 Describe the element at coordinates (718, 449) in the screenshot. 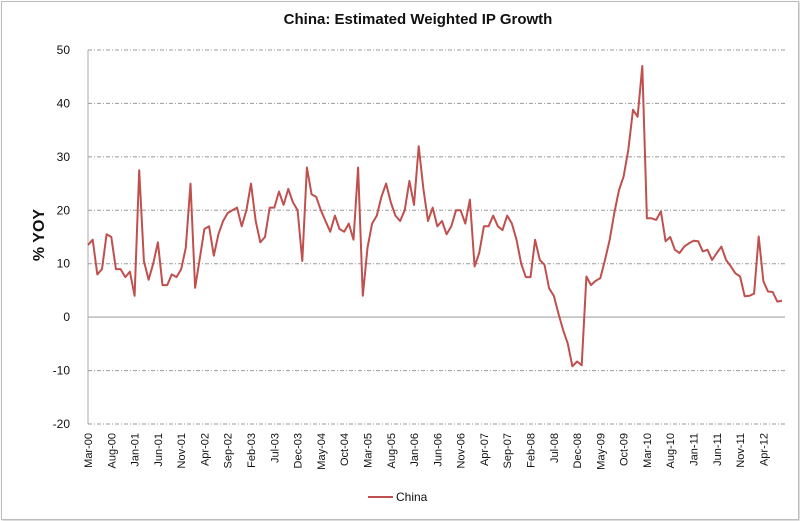

I see `x-tick-label: Jun-11` at that location.